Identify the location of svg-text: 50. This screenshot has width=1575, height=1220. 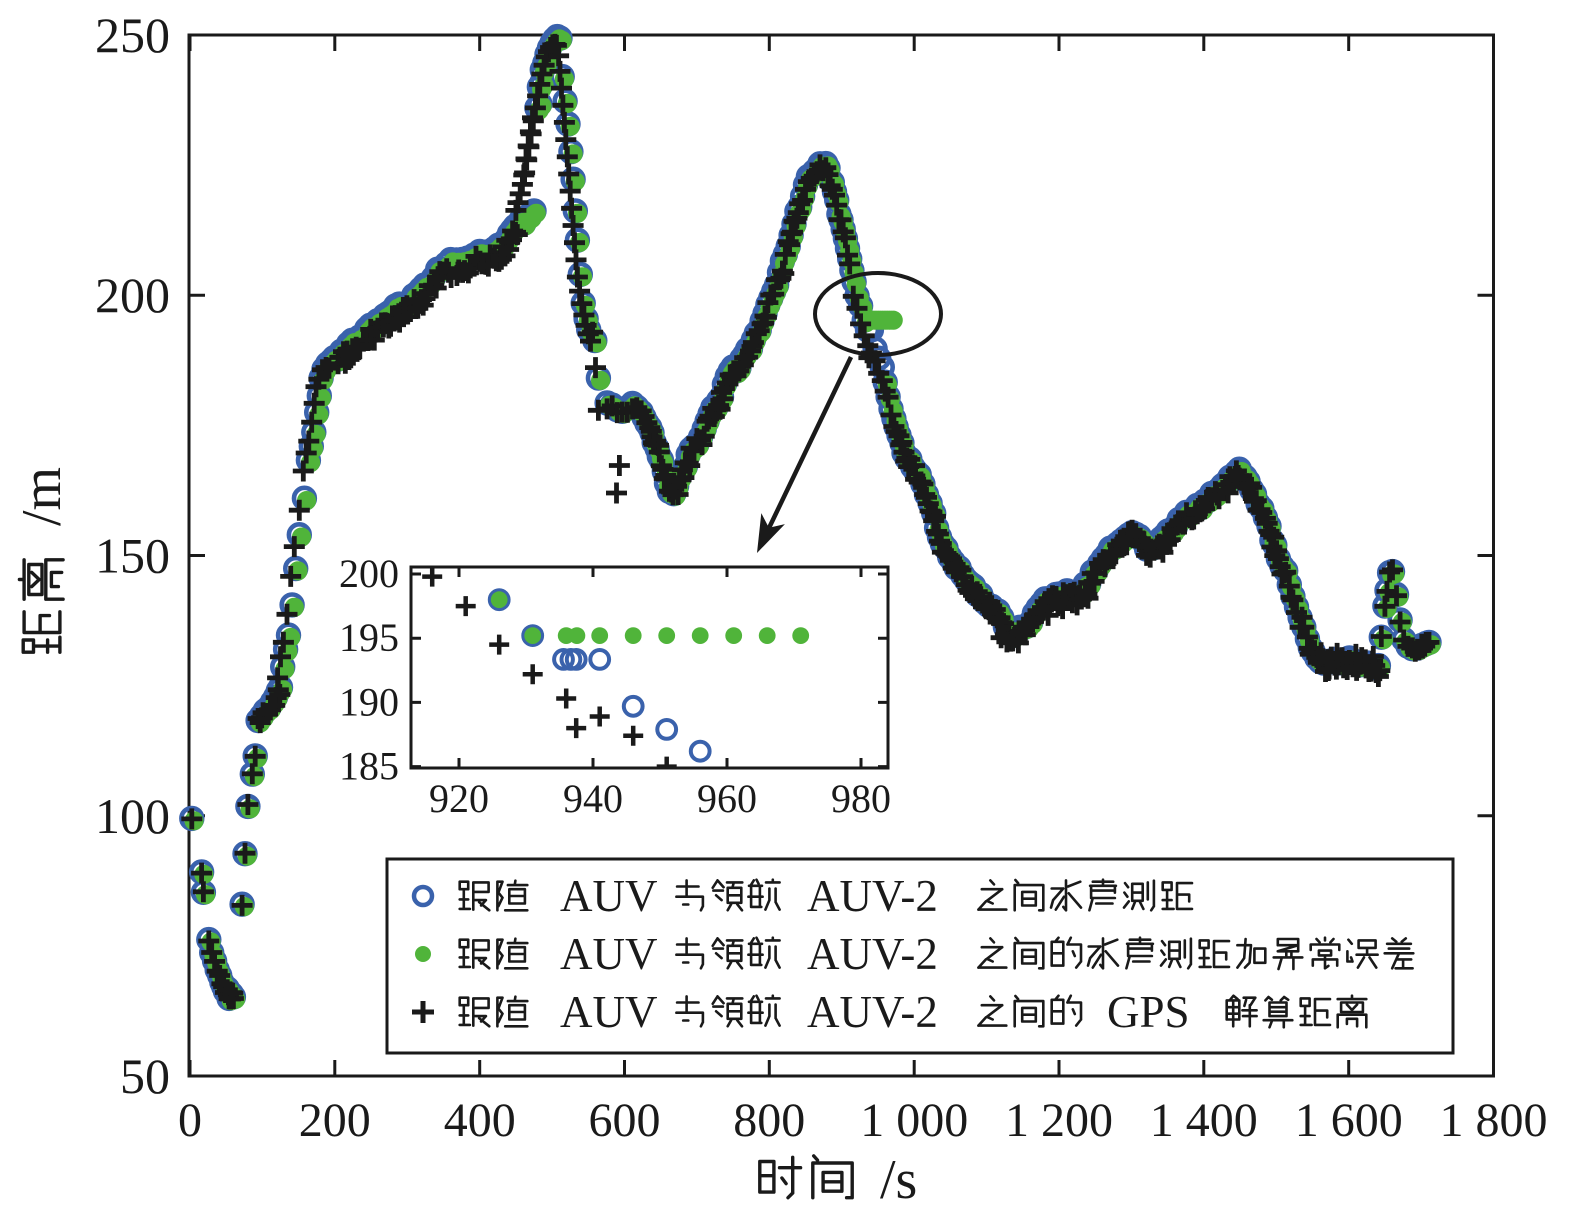
(145, 1076).